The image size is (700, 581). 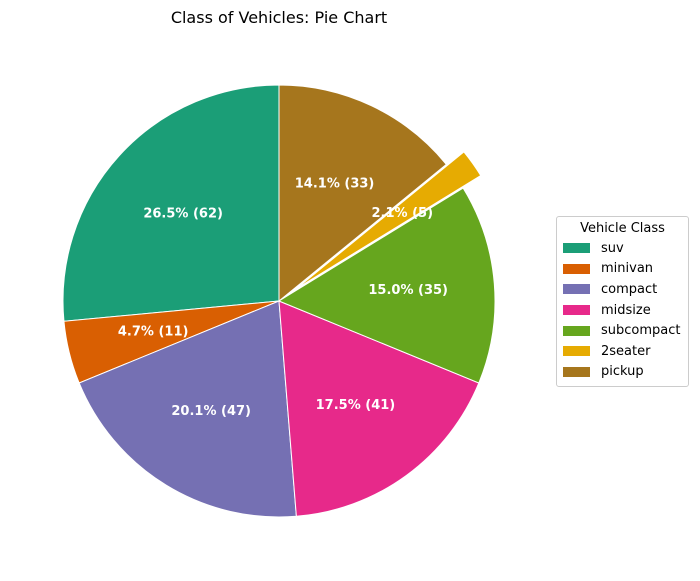 What do you see at coordinates (626, 351) in the screenshot?
I see `legend-label: 2seater` at bounding box center [626, 351].